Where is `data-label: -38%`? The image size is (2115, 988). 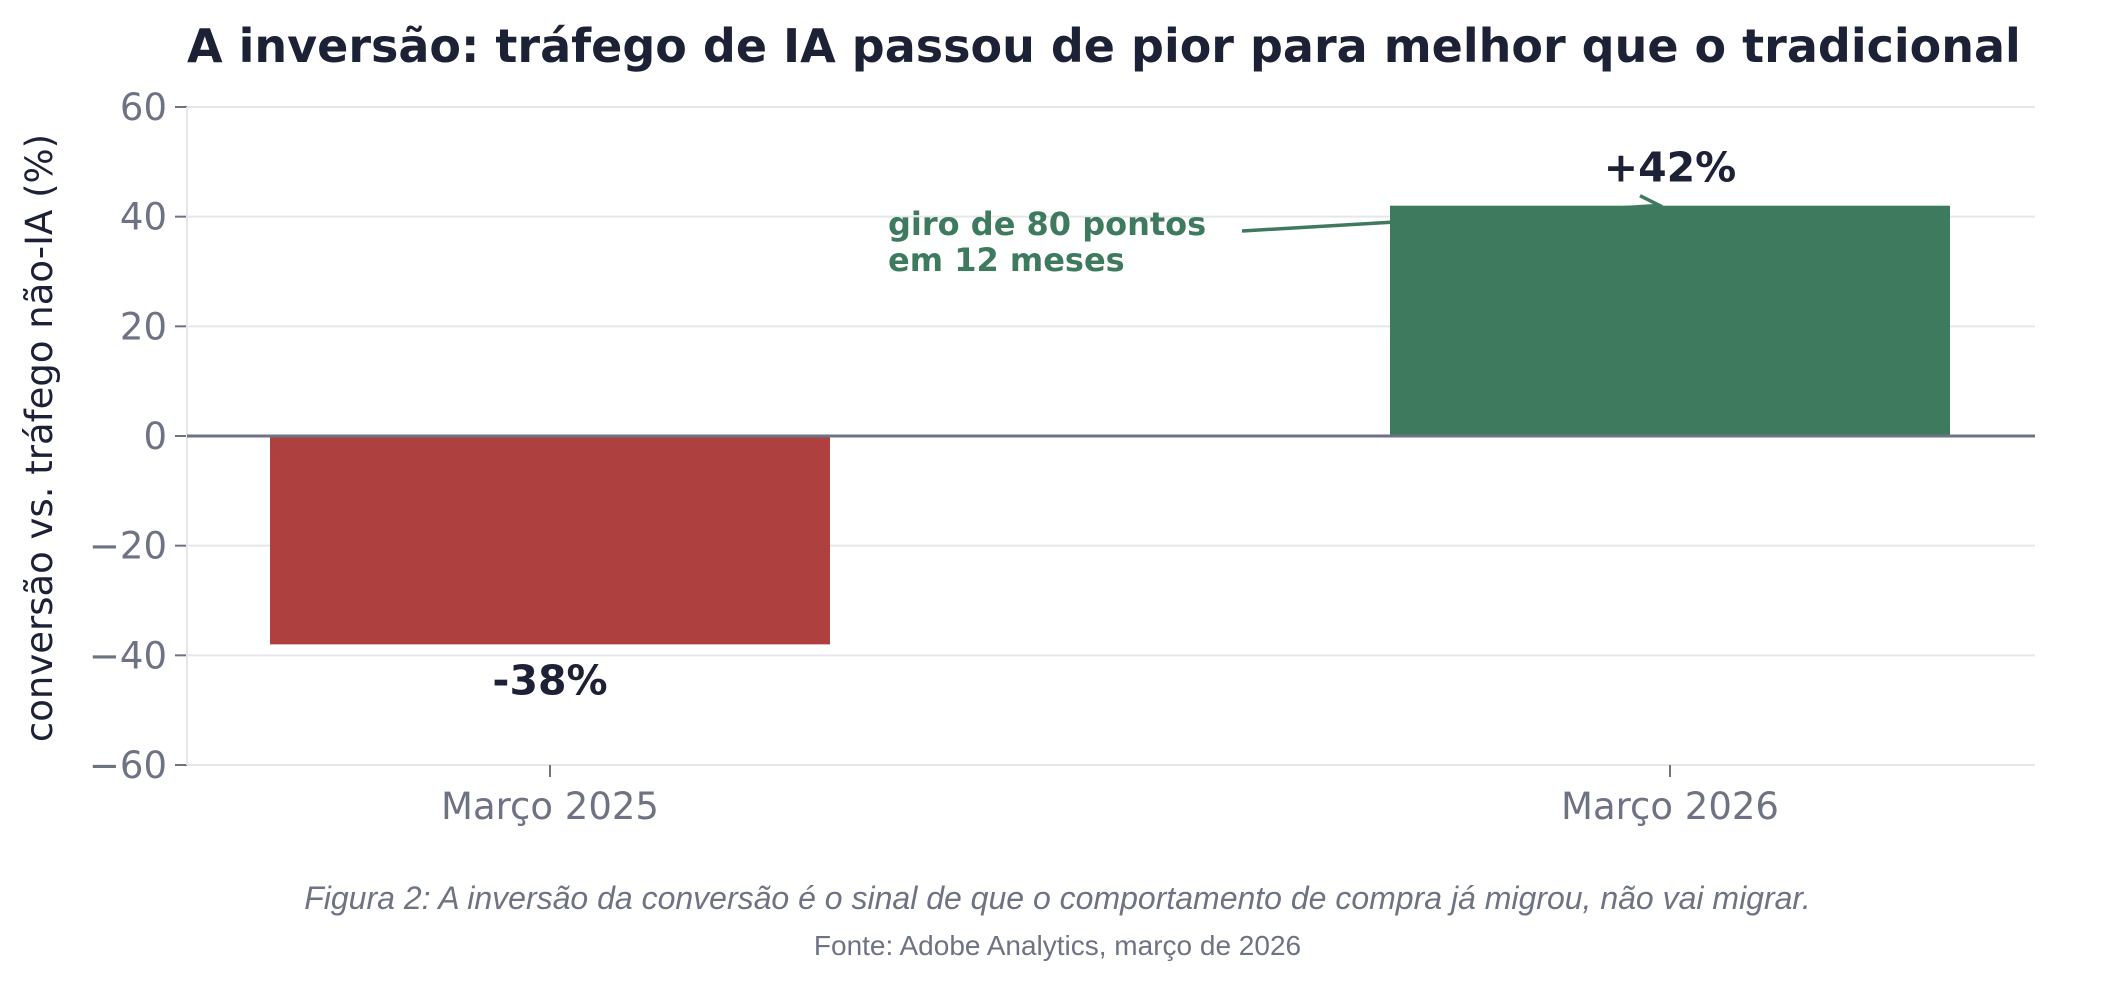 data-label: -38% is located at coordinates (549, 680).